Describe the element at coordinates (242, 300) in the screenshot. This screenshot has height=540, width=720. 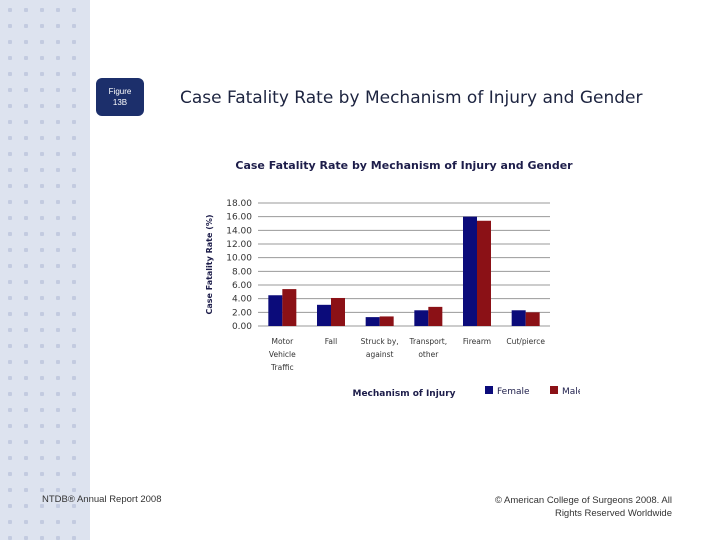
I see `y-tick-label: 4.00` at that location.